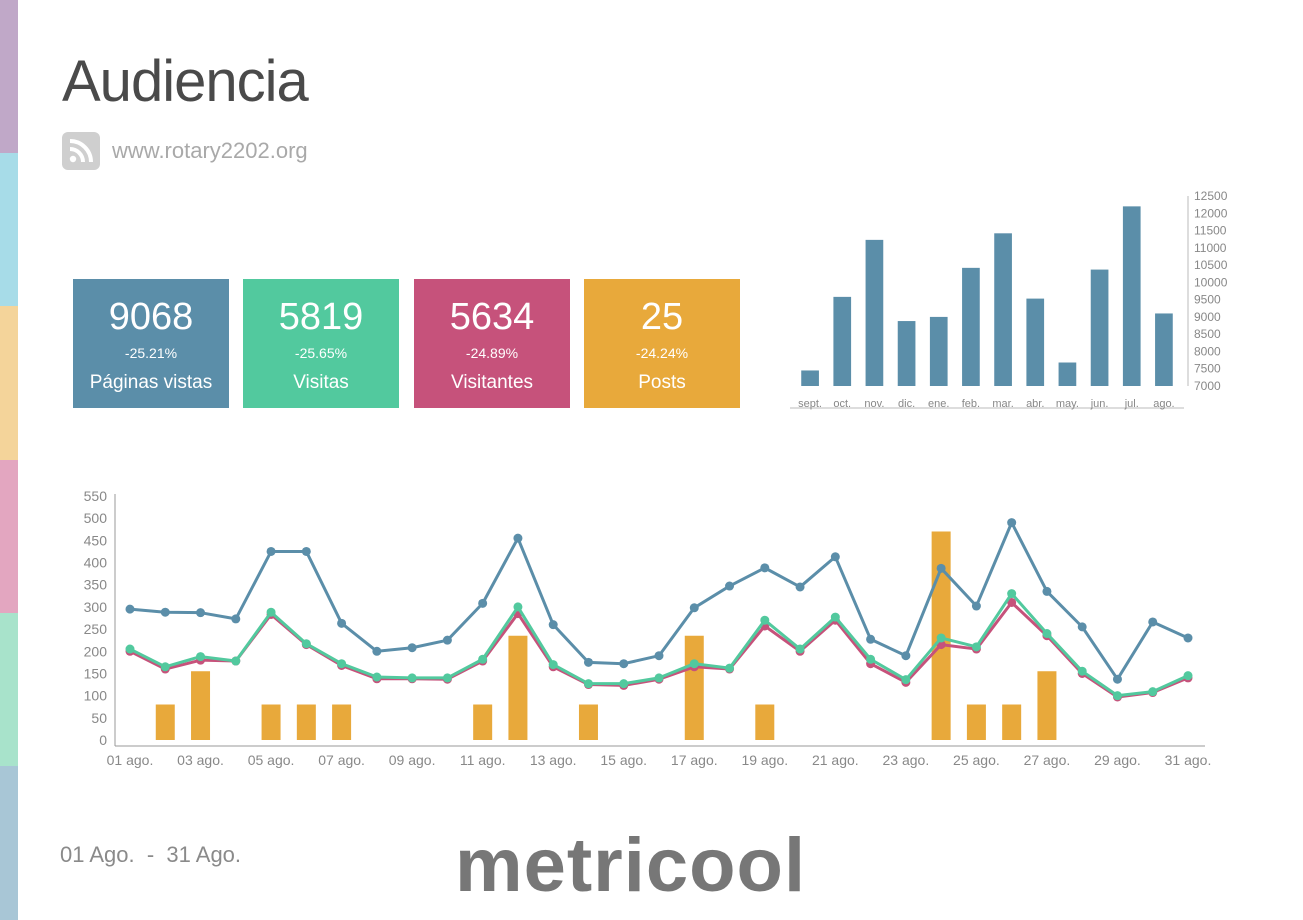 This screenshot has width=1303, height=920. I want to click on kpi-visitors: 5634 -24.89% Visitantes, so click(492, 343).